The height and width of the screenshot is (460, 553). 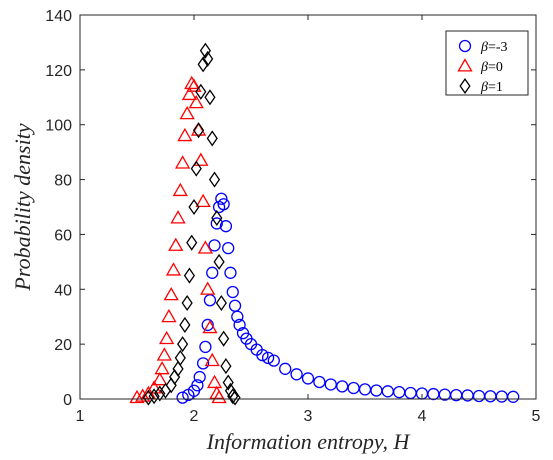 I want to click on y-tick-label: 40, so click(x=63, y=290).